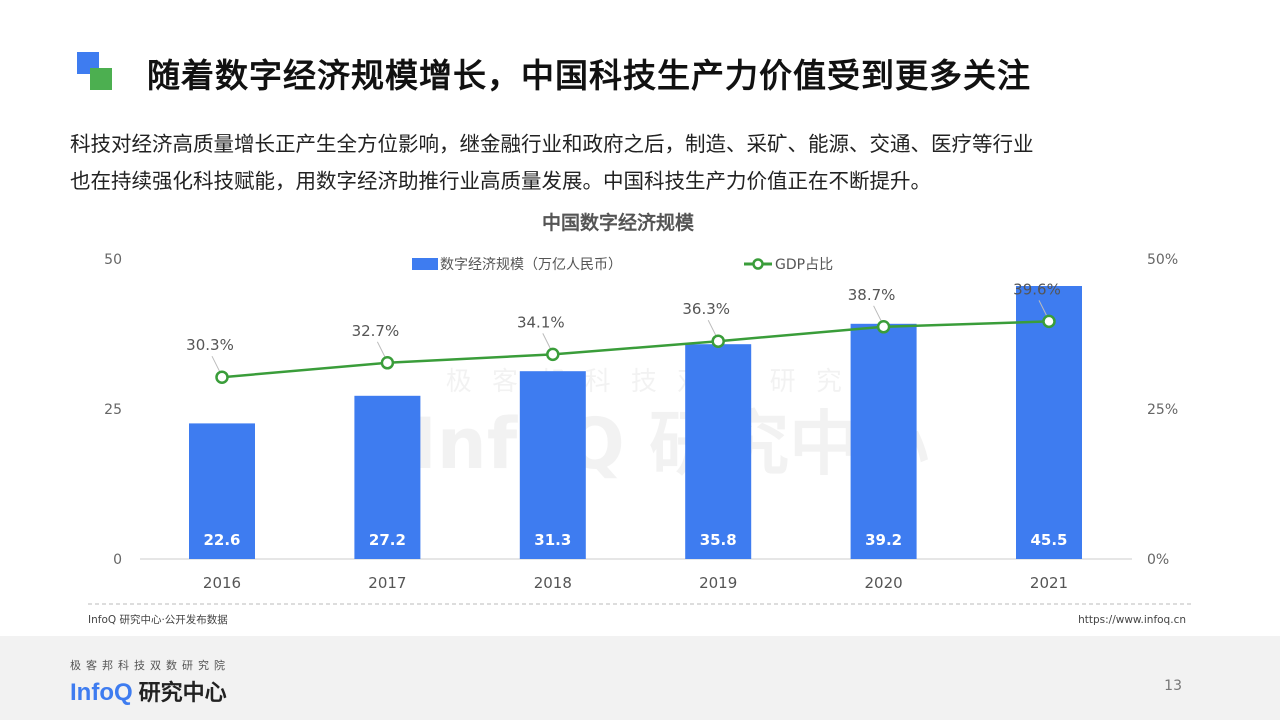  Describe the element at coordinates (670, 382) in the screenshot. I see `watermark-tagline: 极 客 邦 科 技 双 数 研 究 院` at that location.